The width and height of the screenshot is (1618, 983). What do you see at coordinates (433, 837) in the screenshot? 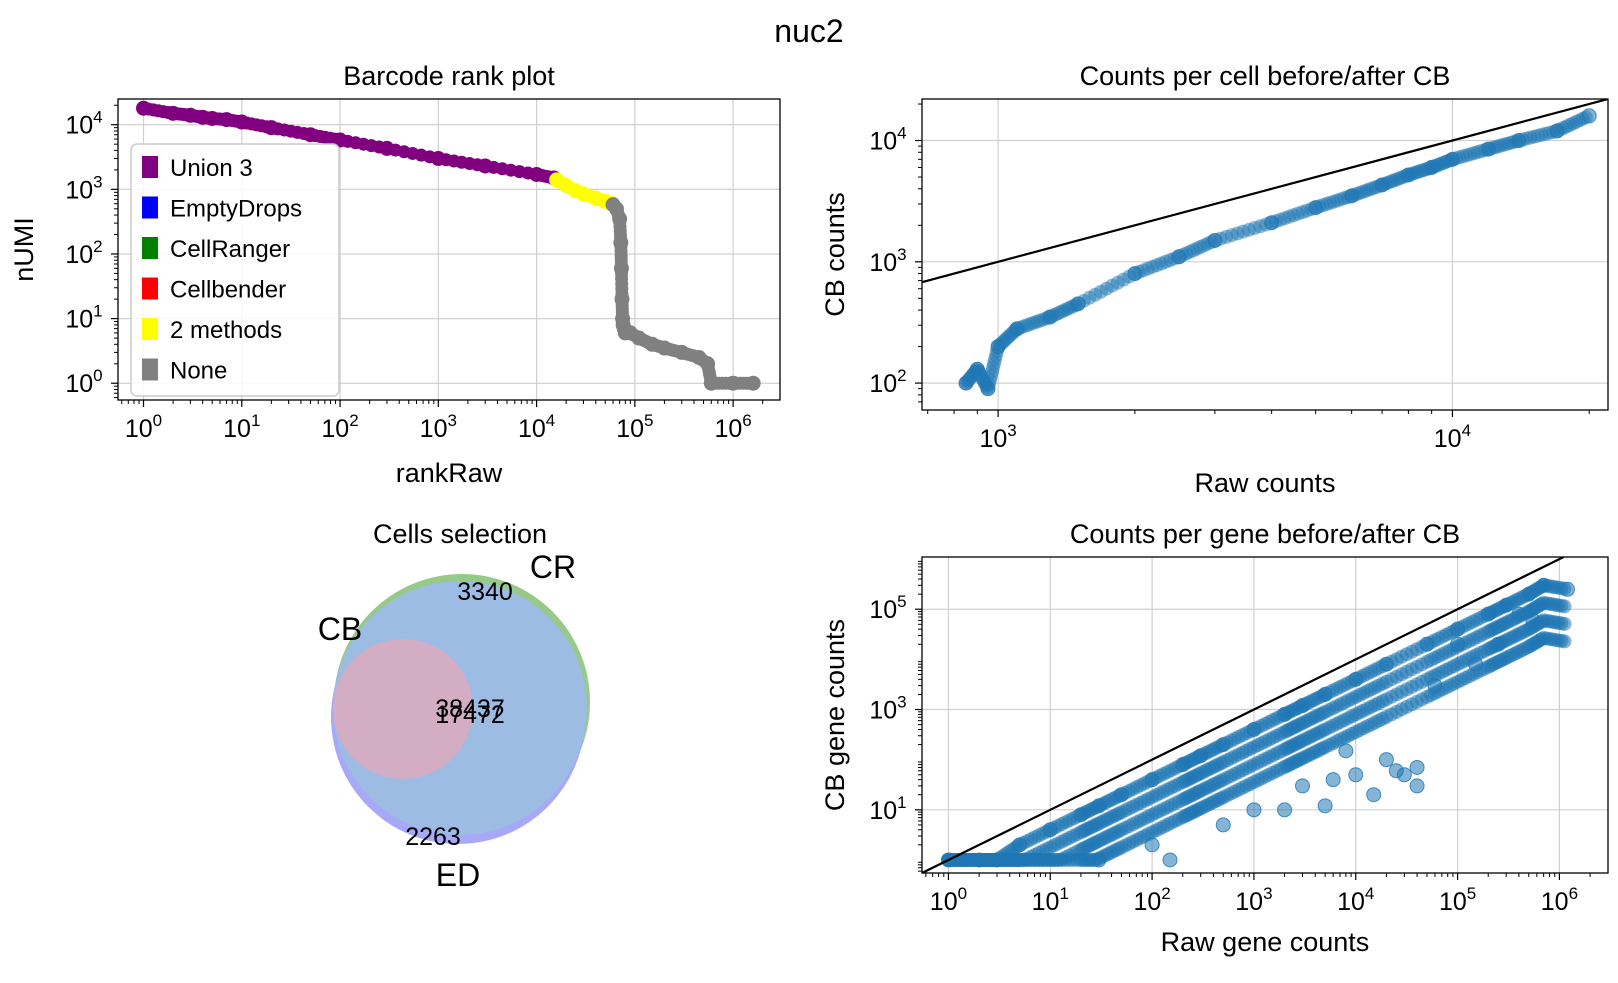
I see `venn-count: 2263` at bounding box center [433, 837].